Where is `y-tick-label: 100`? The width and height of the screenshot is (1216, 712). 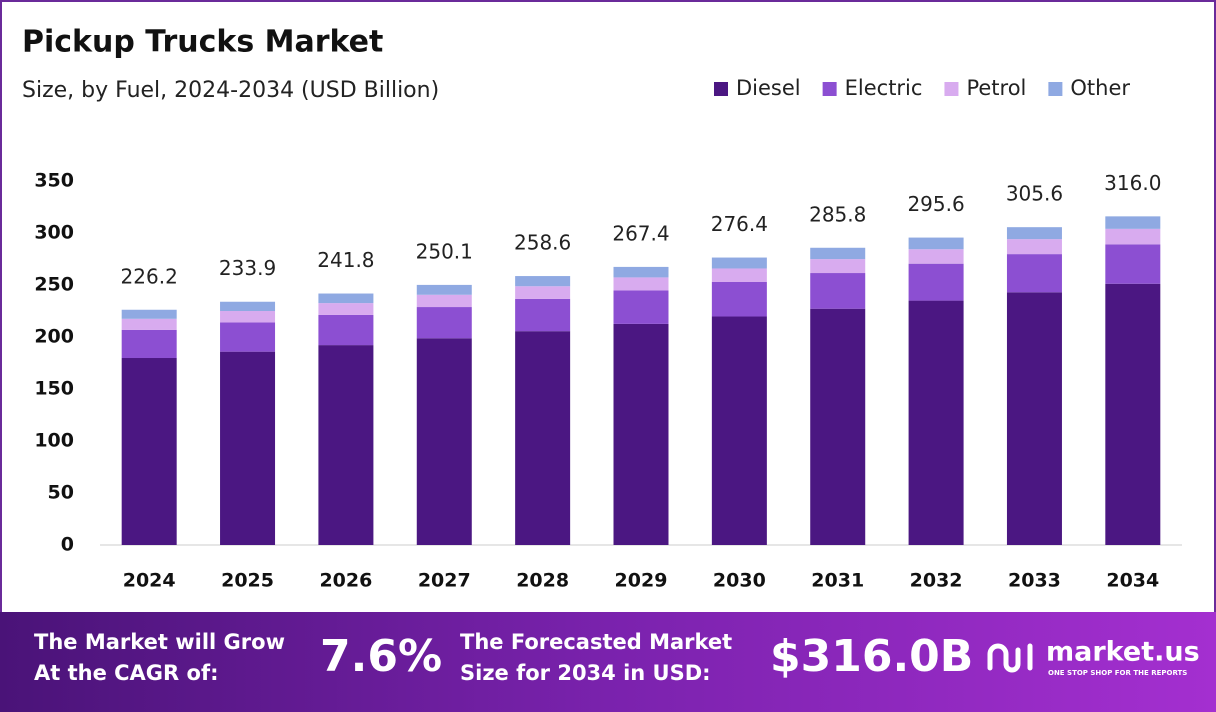
y-tick-label: 100 is located at coordinates (54, 441).